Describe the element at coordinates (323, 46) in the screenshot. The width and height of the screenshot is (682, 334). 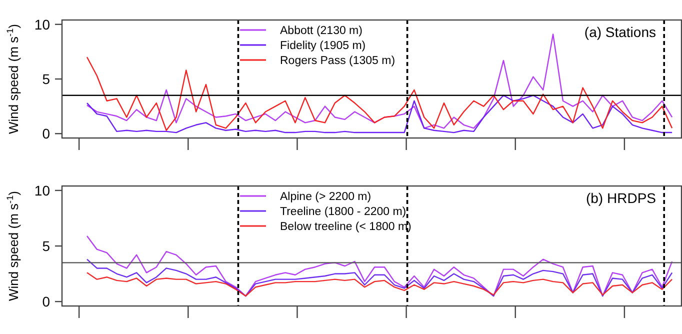
I see `legend-label: Fidelity (1905 m)` at that location.